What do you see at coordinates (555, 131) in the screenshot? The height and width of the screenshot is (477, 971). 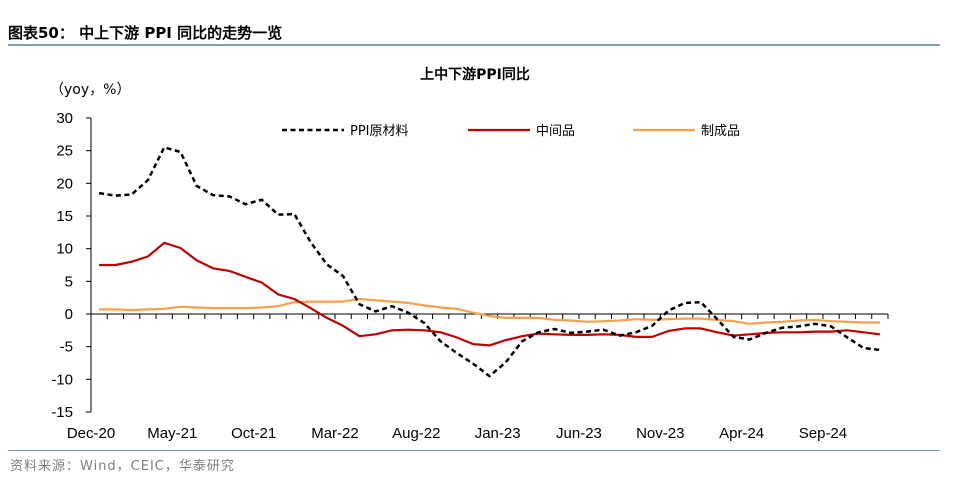 I see `legend-label-2: 中间品` at bounding box center [555, 131].